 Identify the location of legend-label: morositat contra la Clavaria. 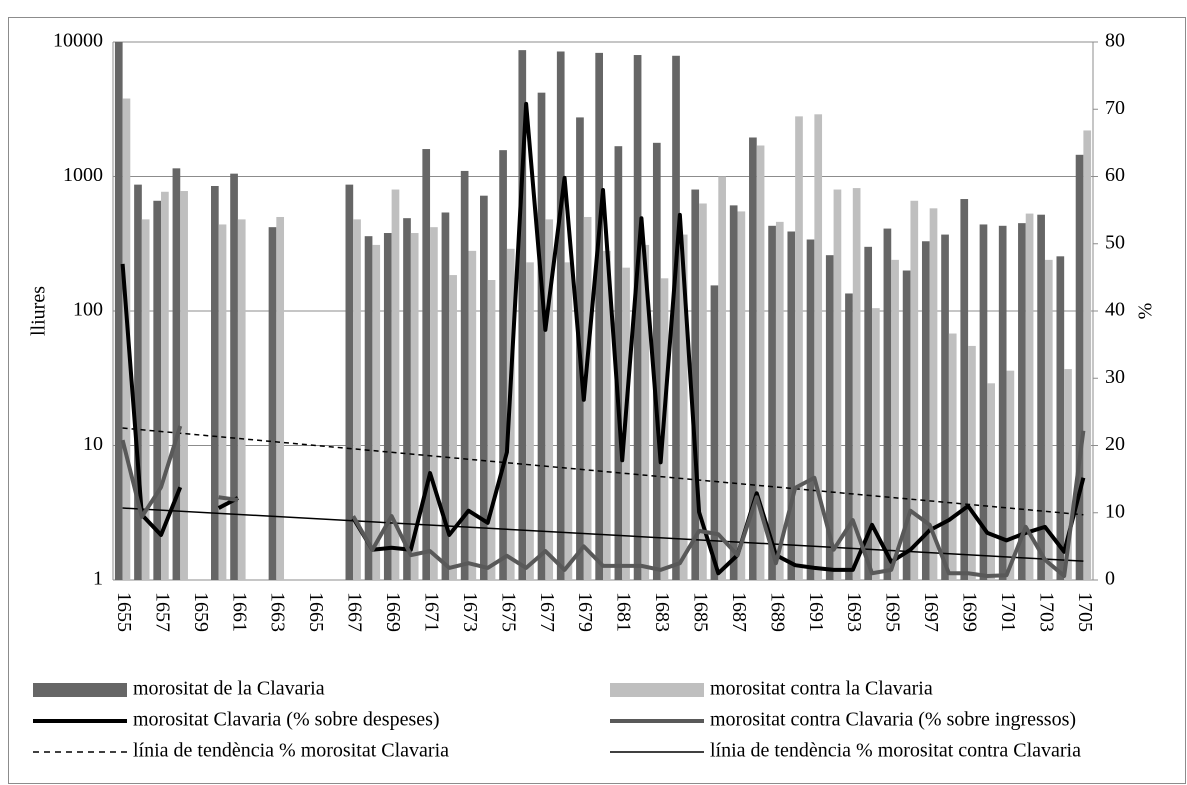
(821, 689).